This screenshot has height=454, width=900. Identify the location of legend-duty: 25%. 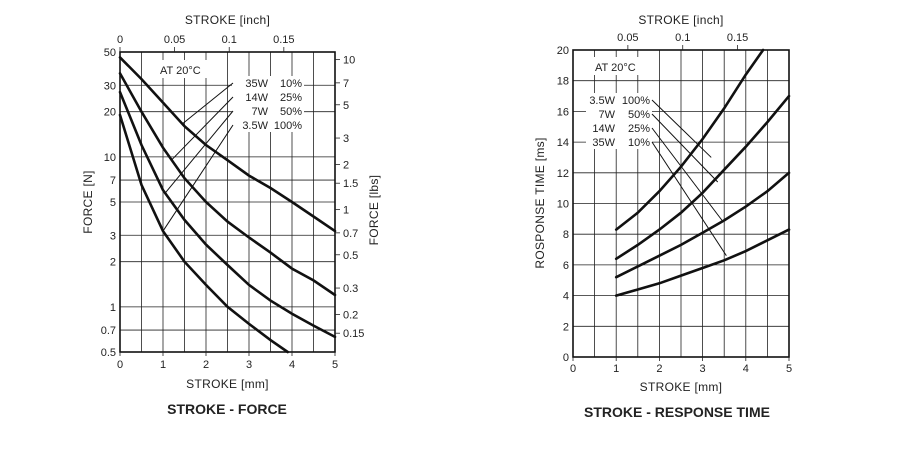
(291, 98).